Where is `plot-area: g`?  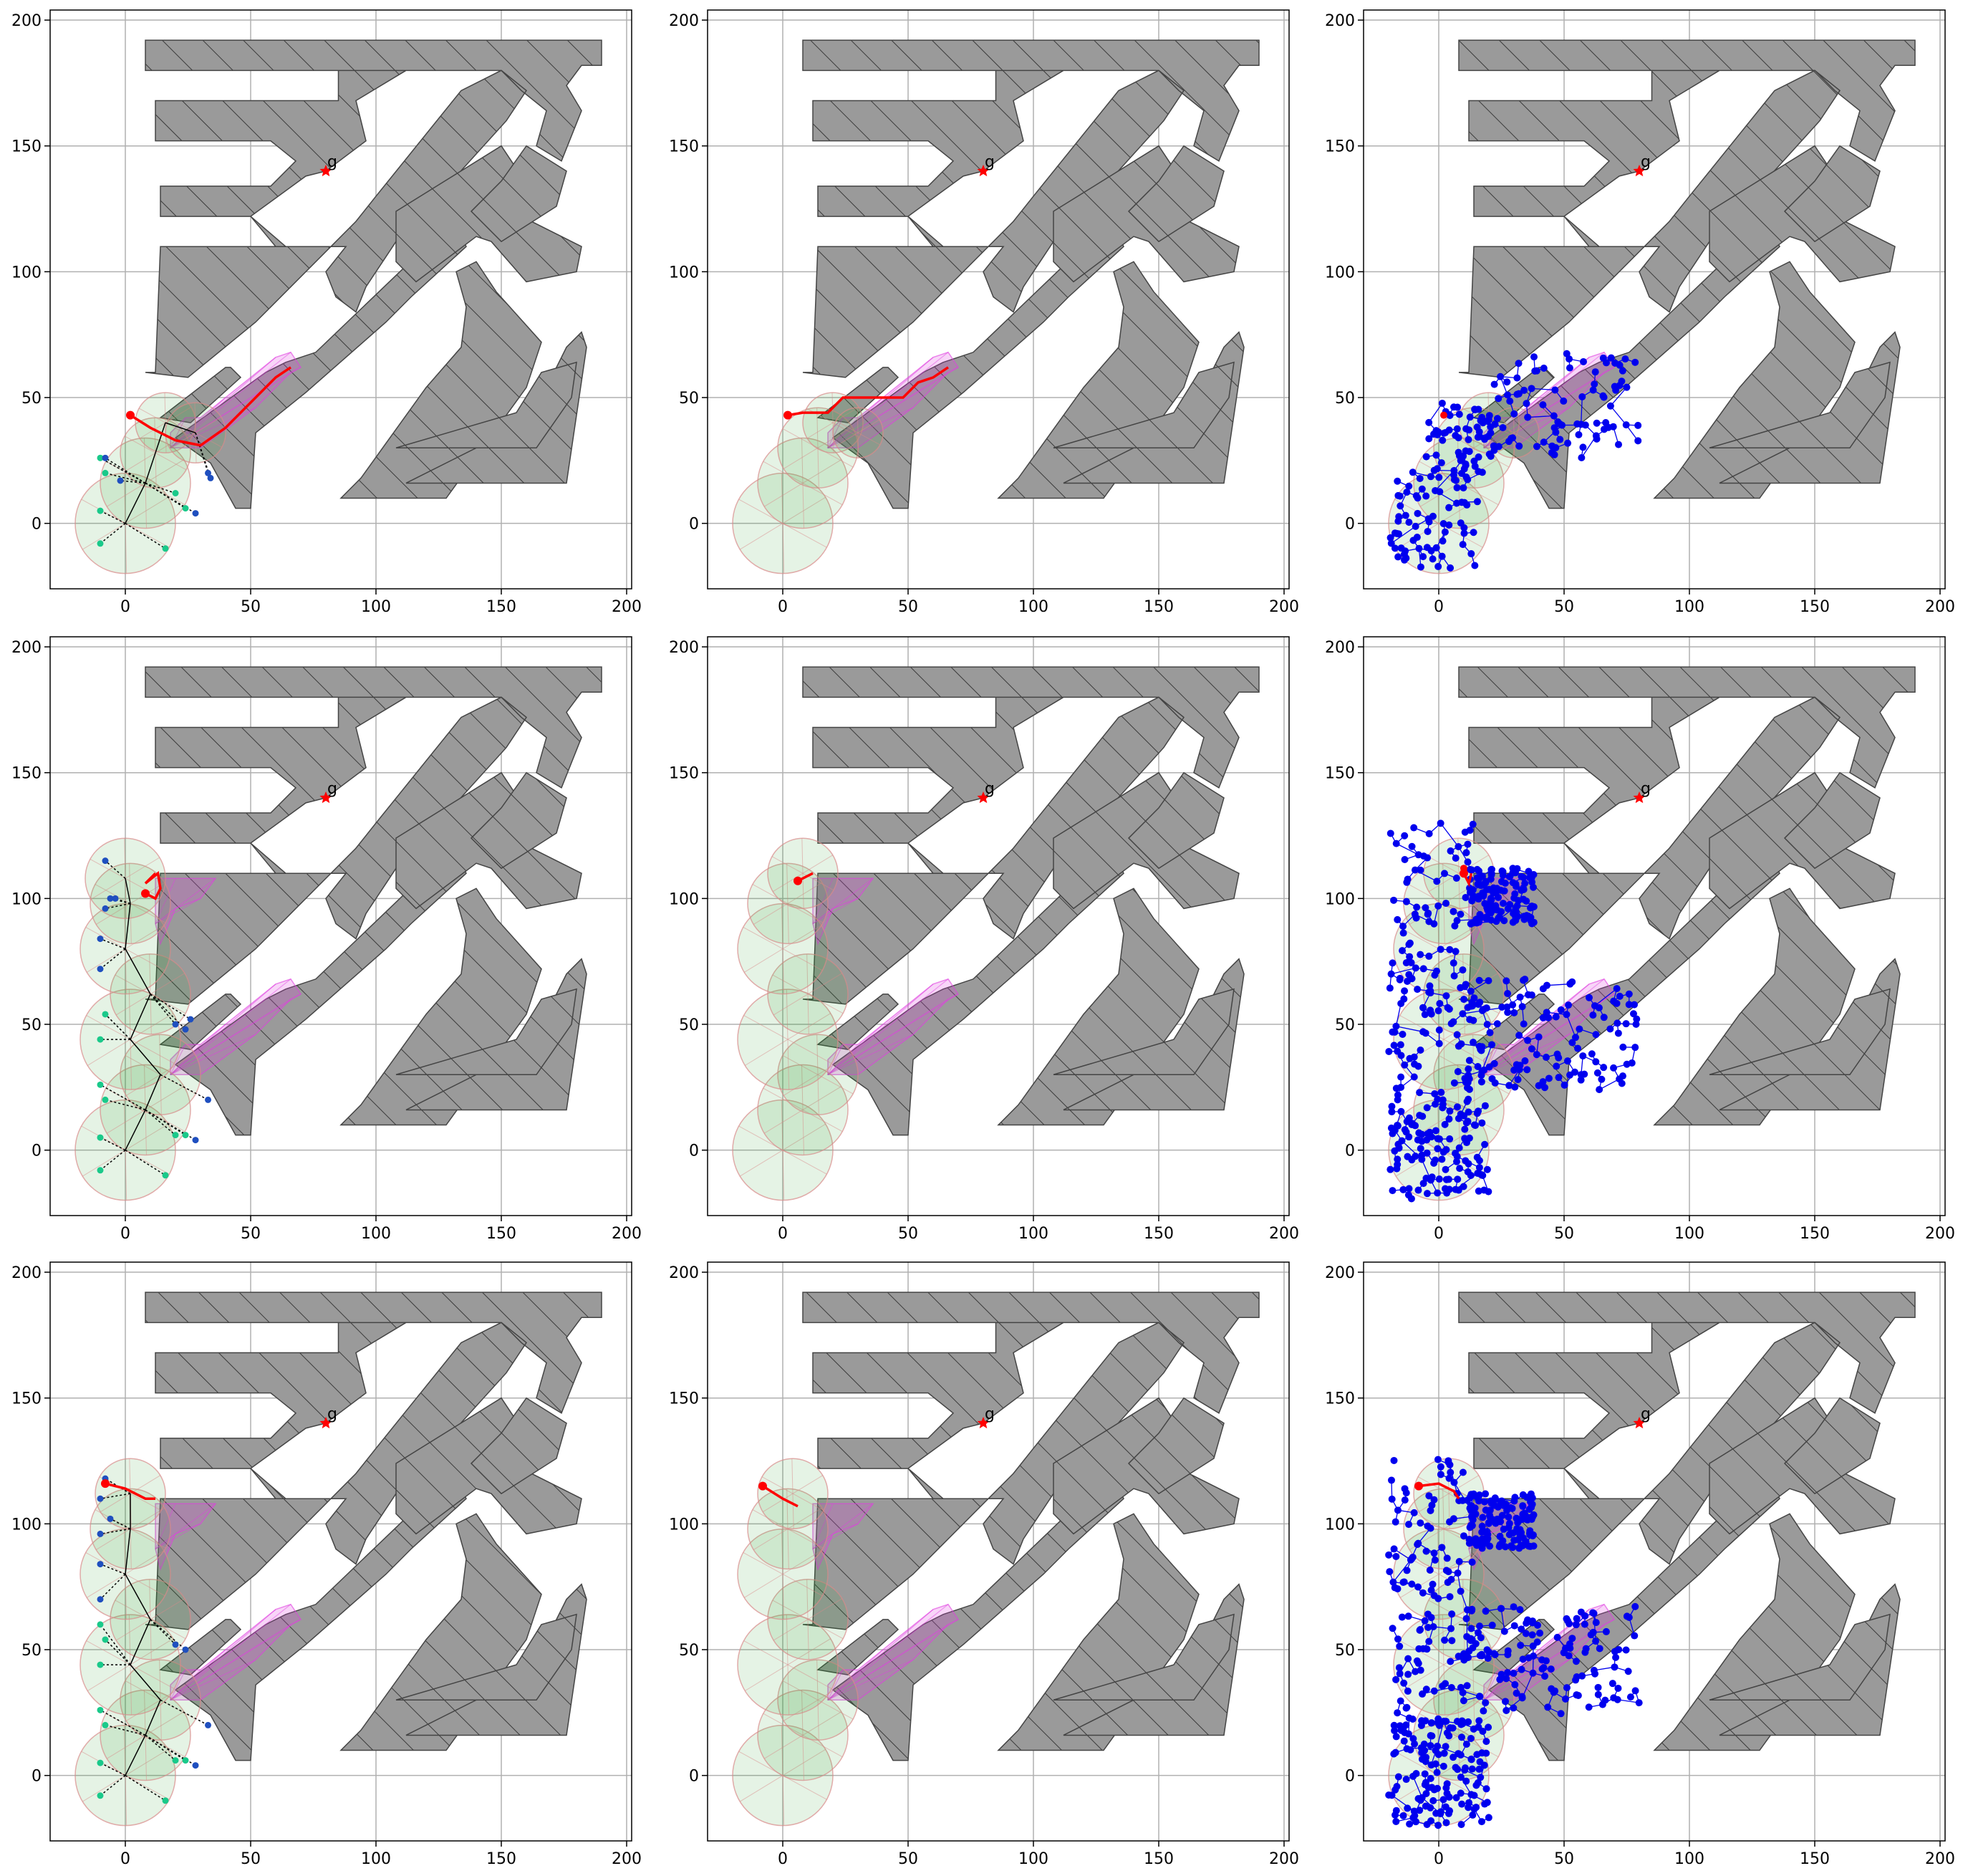
plot-area: g is located at coordinates (341, 926).